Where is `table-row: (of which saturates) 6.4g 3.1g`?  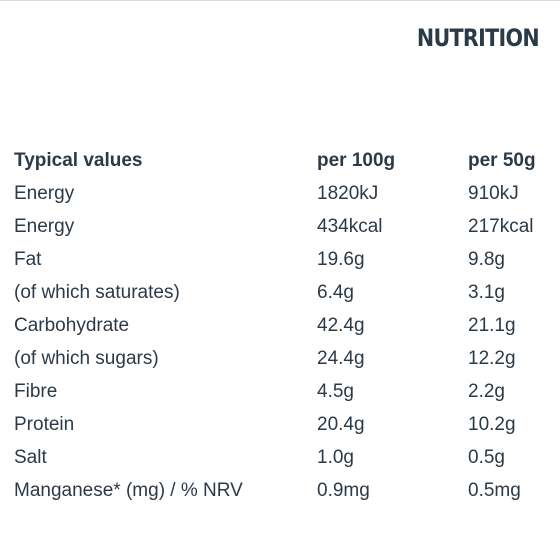
table-row: (of which saturates) 6.4g 3.1g is located at coordinates (287, 292).